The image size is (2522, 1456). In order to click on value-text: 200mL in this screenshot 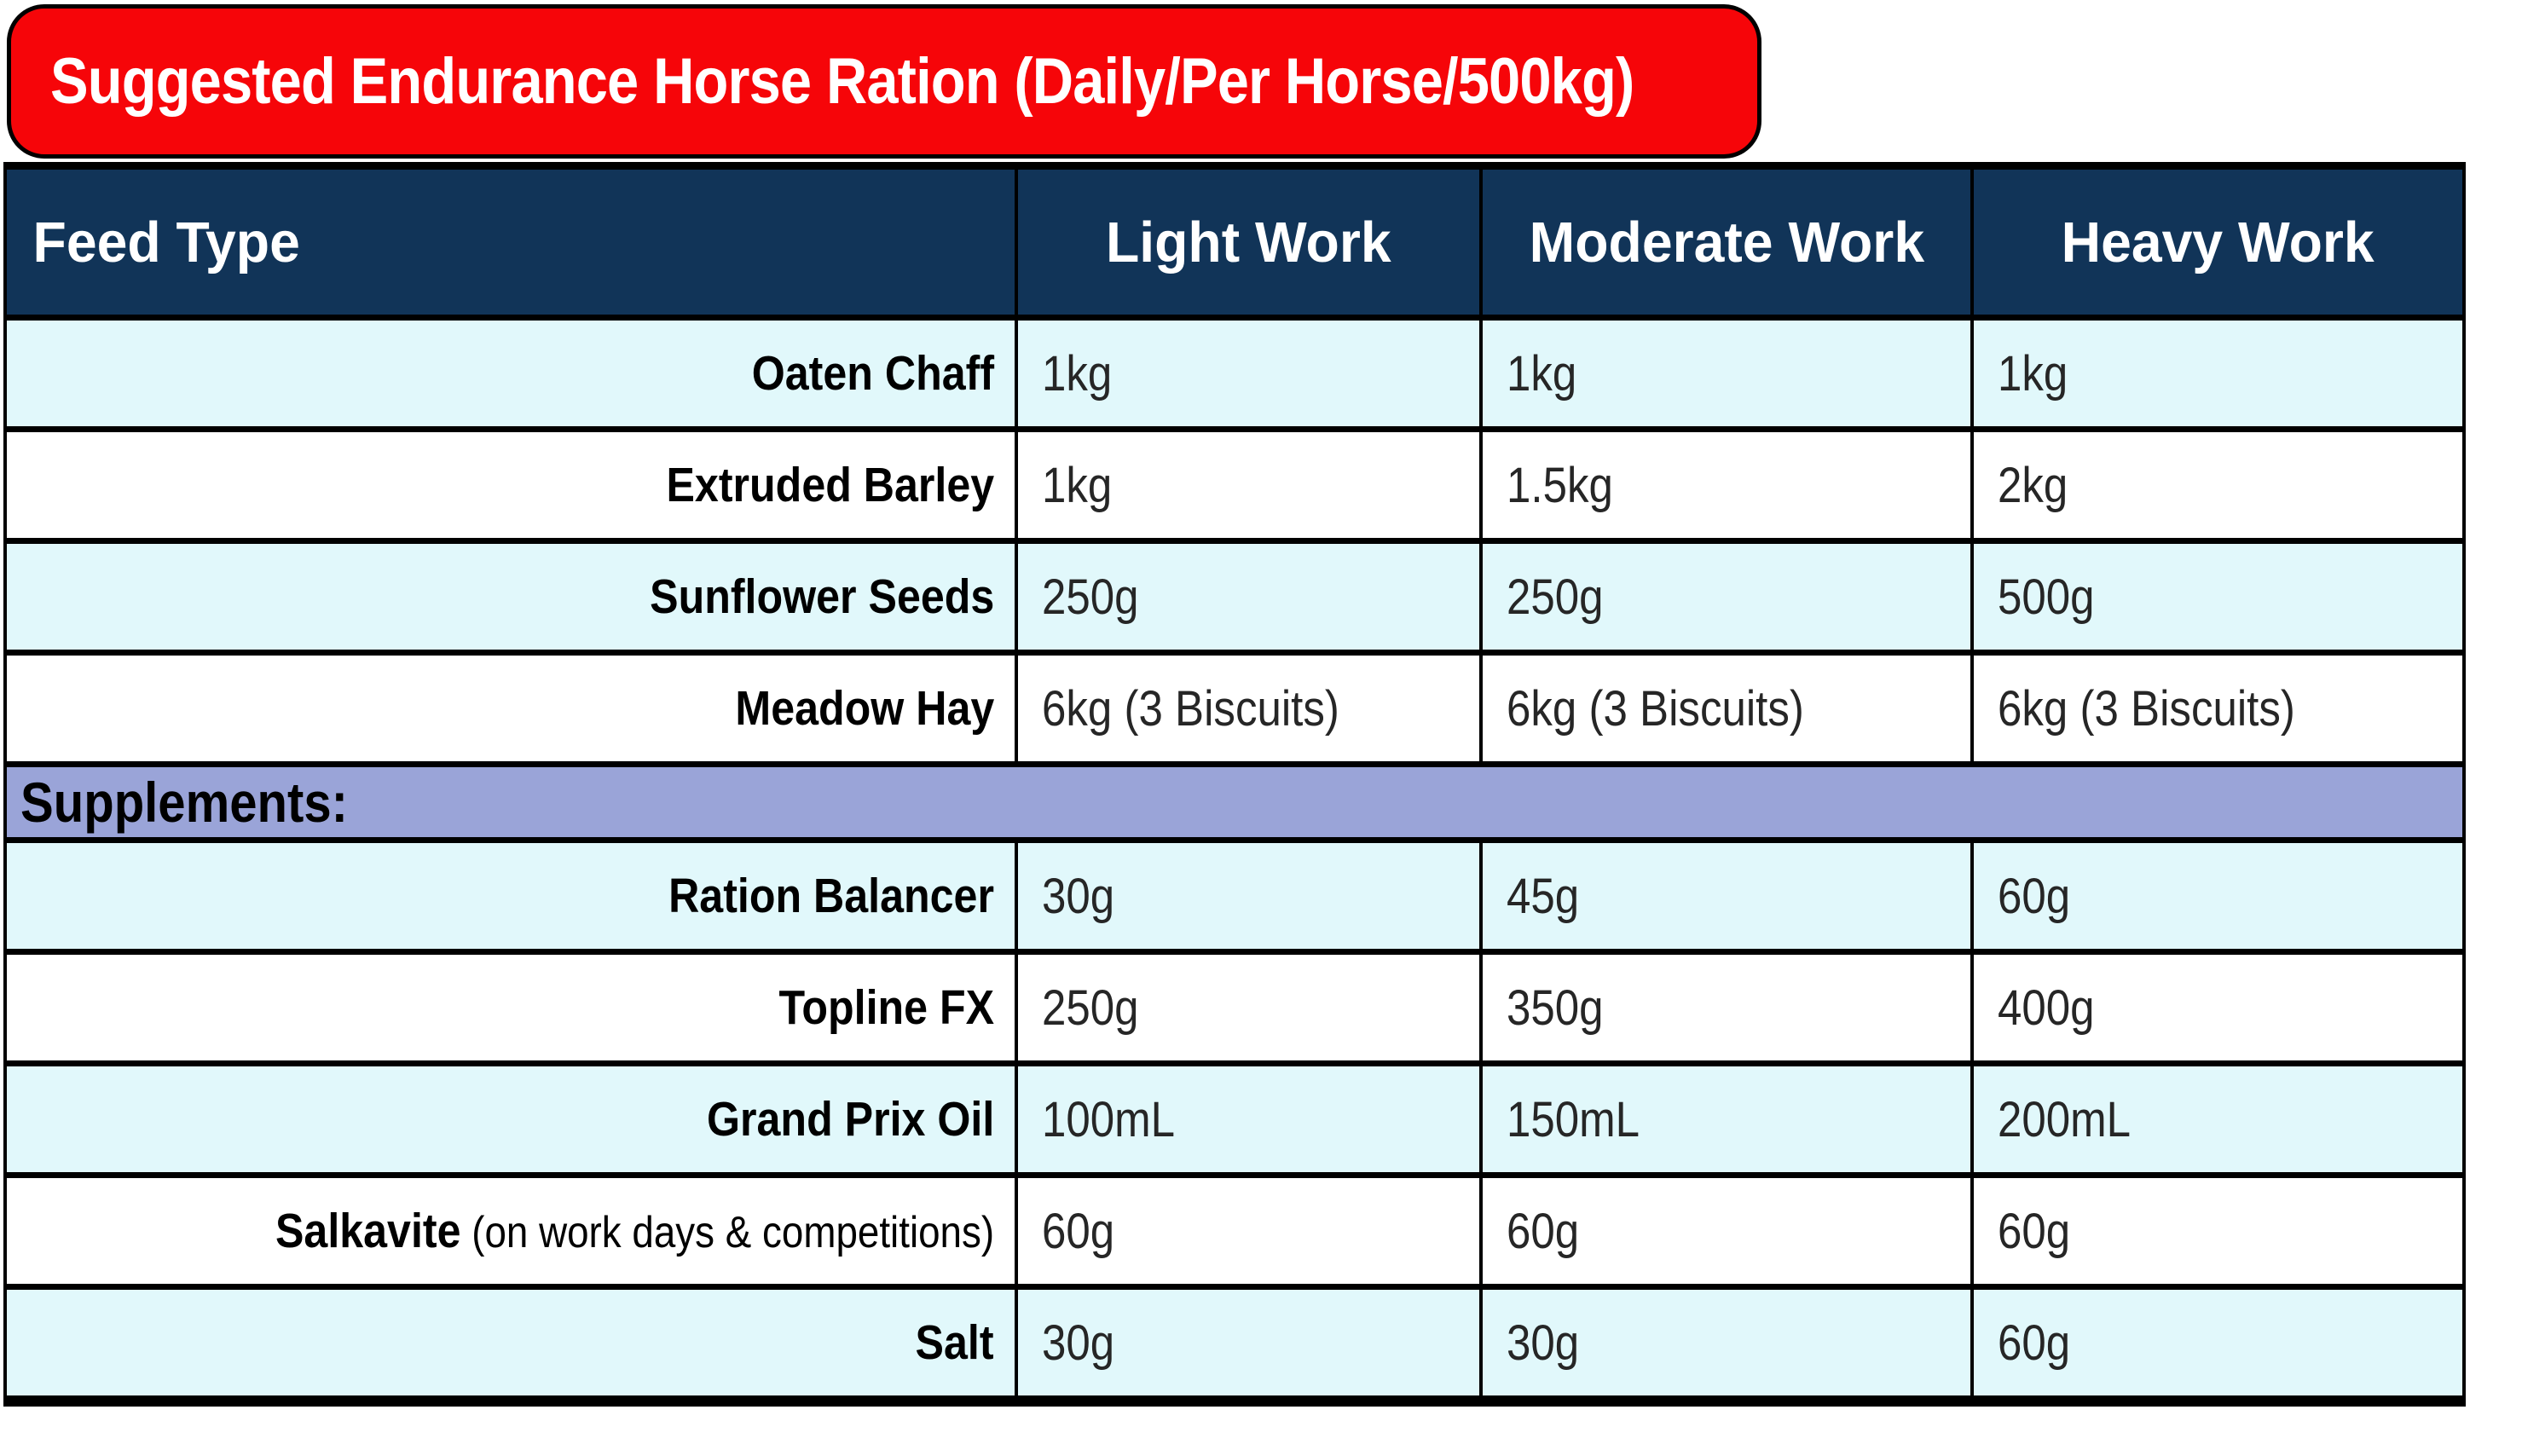, I will do `click(2065, 1119)`.